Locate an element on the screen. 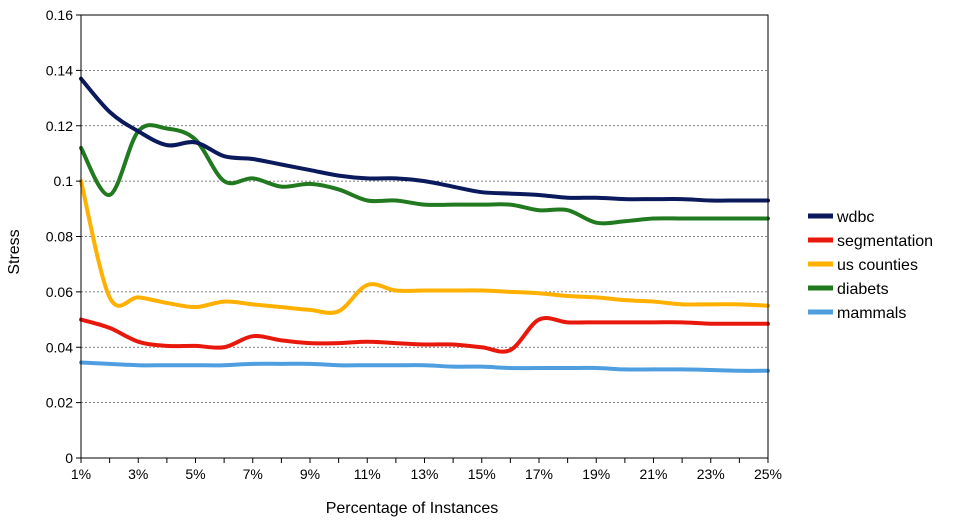 Image resolution: width=957 pixels, height=529 pixels. x-tick-label: 9% is located at coordinates (310, 474).